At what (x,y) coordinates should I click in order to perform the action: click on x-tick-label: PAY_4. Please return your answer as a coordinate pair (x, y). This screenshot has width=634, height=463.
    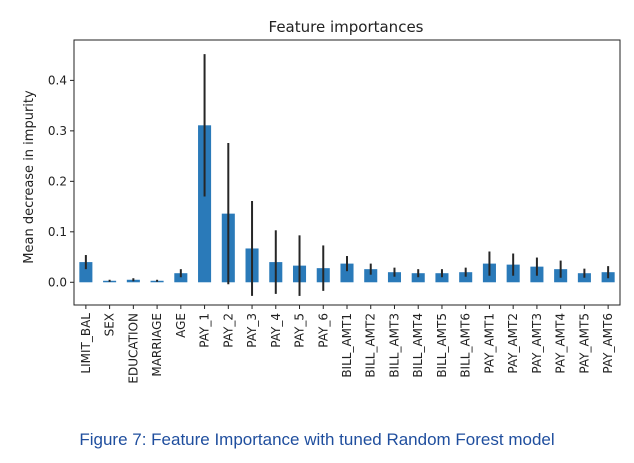
    Looking at the image, I should click on (276, 330).